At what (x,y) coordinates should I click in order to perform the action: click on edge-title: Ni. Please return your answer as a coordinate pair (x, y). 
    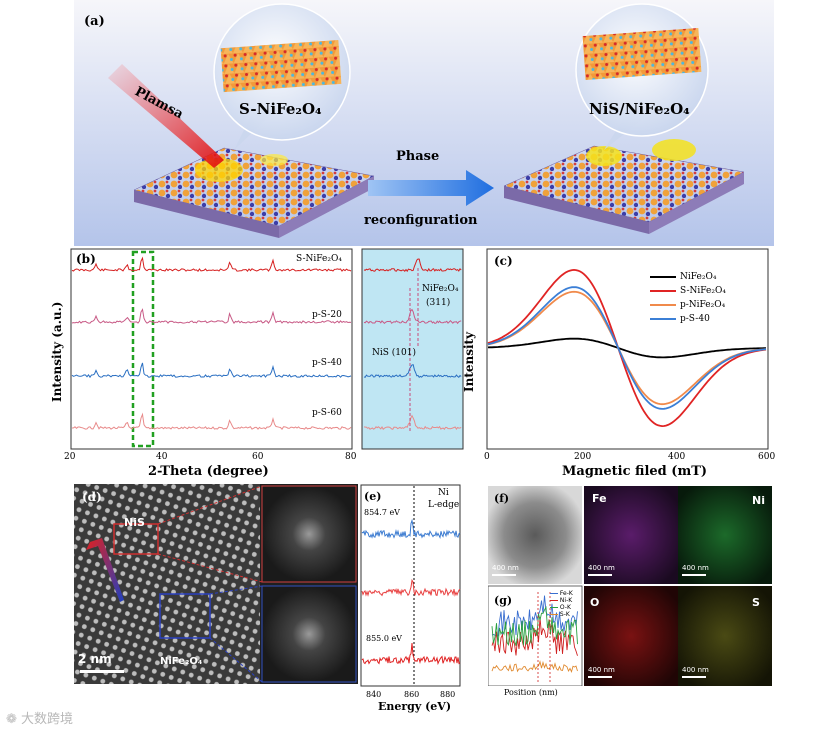
    Looking at the image, I should click on (443, 493).